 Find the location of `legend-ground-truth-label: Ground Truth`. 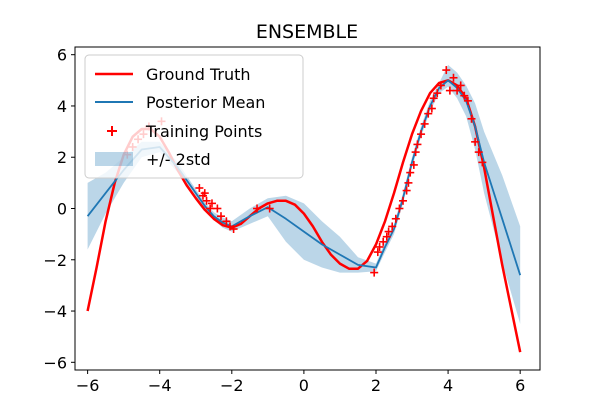

legend-ground-truth-label: Ground Truth is located at coordinates (198, 74).